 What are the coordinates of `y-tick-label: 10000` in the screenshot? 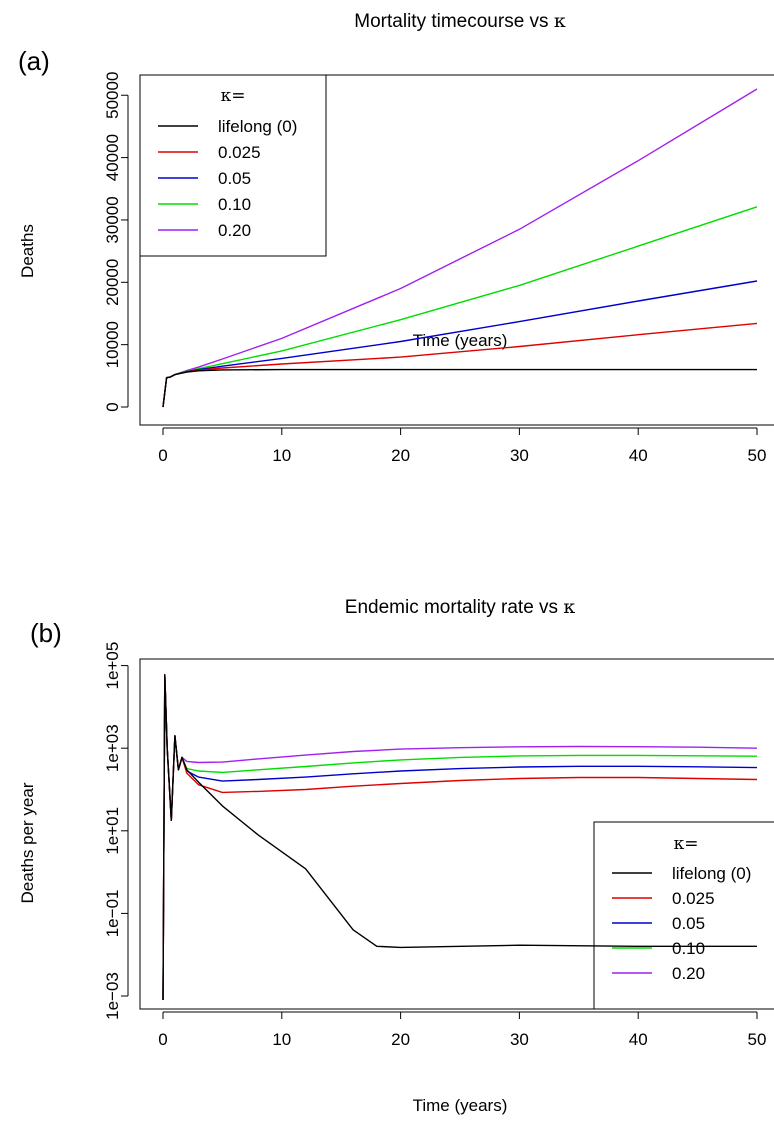 It's located at (112, 344).